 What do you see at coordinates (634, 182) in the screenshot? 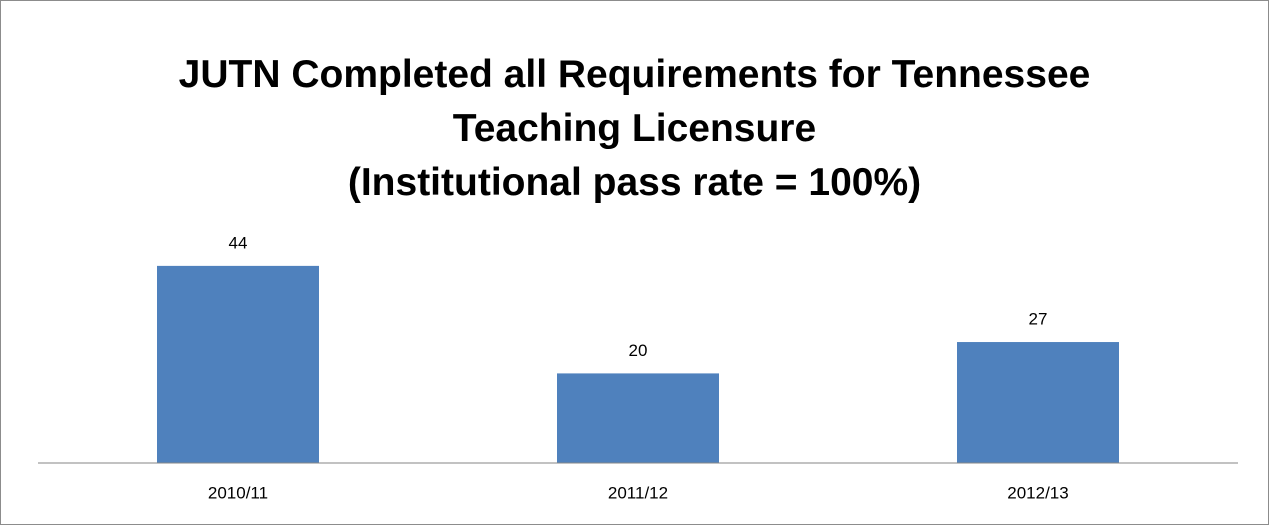
I see `chart-subtitle: (Institutional pass rate = 100%)` at bounding box center [634, 182].